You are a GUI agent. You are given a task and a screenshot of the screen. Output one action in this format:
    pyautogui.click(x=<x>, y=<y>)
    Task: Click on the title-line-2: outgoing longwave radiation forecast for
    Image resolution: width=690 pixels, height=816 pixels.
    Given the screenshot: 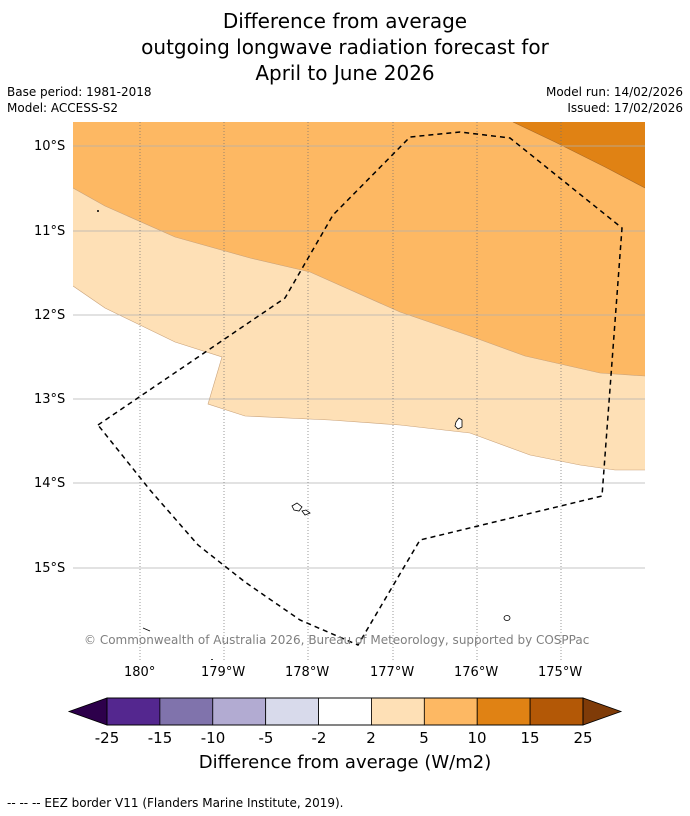 What is the action you would take?
    pyautogui.click(x=345, y=47)
    